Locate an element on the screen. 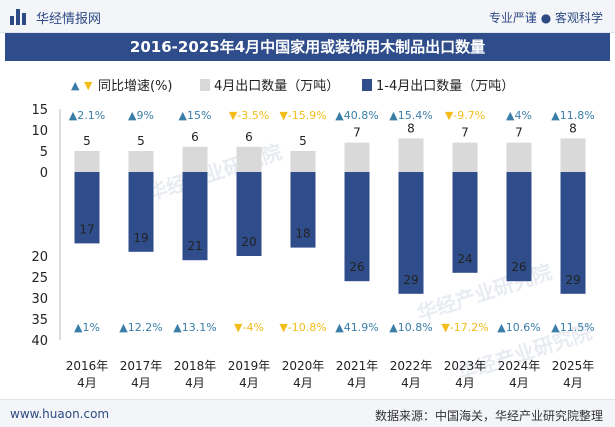  growth-jan-apr-label: ▲12.2% is located at coordinates (140, 327).